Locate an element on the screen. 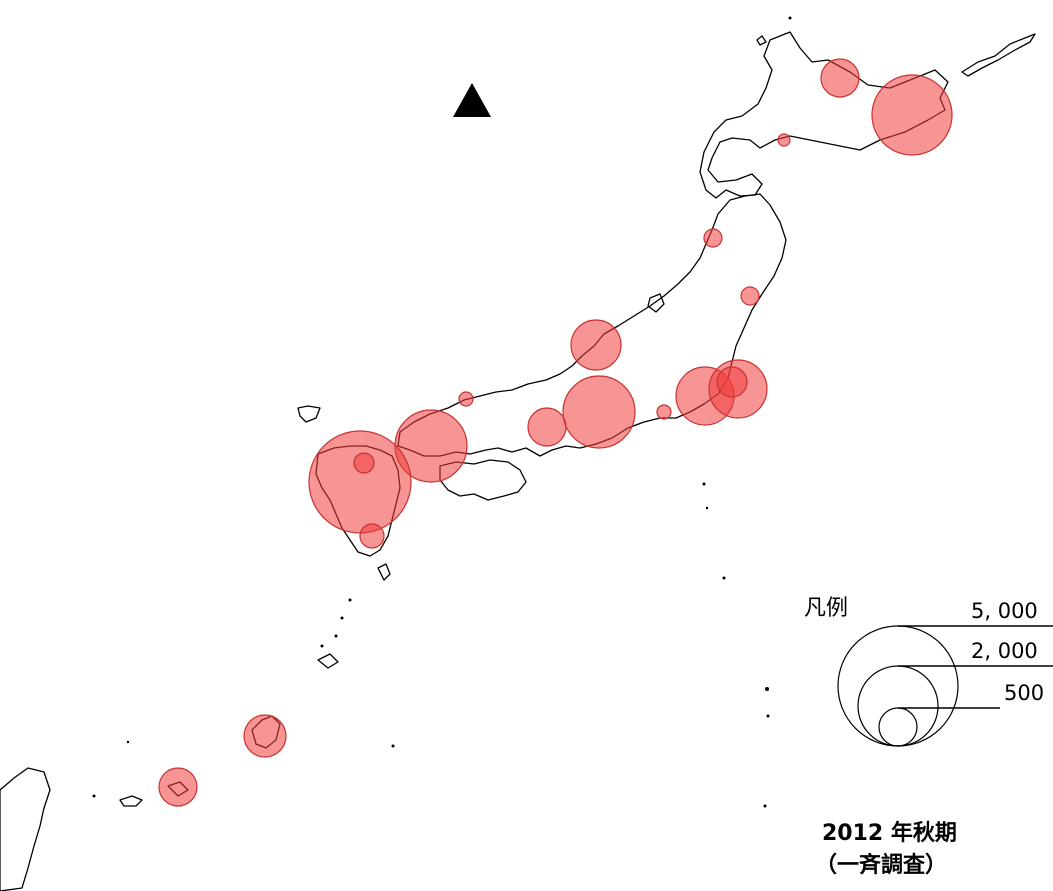 The height and width of the screenshot is (891, 1053). coastline-kuril is located at coordinates (998, 55).